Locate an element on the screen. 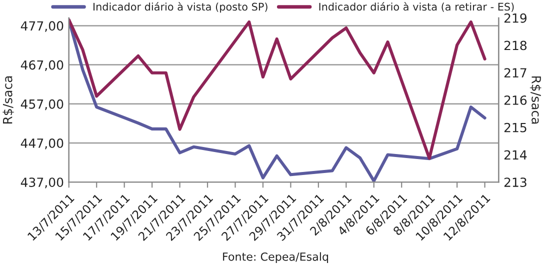 This screenshot has width=551, height=267. y2-tick-label: 217 is located at coordinates (515, 73).